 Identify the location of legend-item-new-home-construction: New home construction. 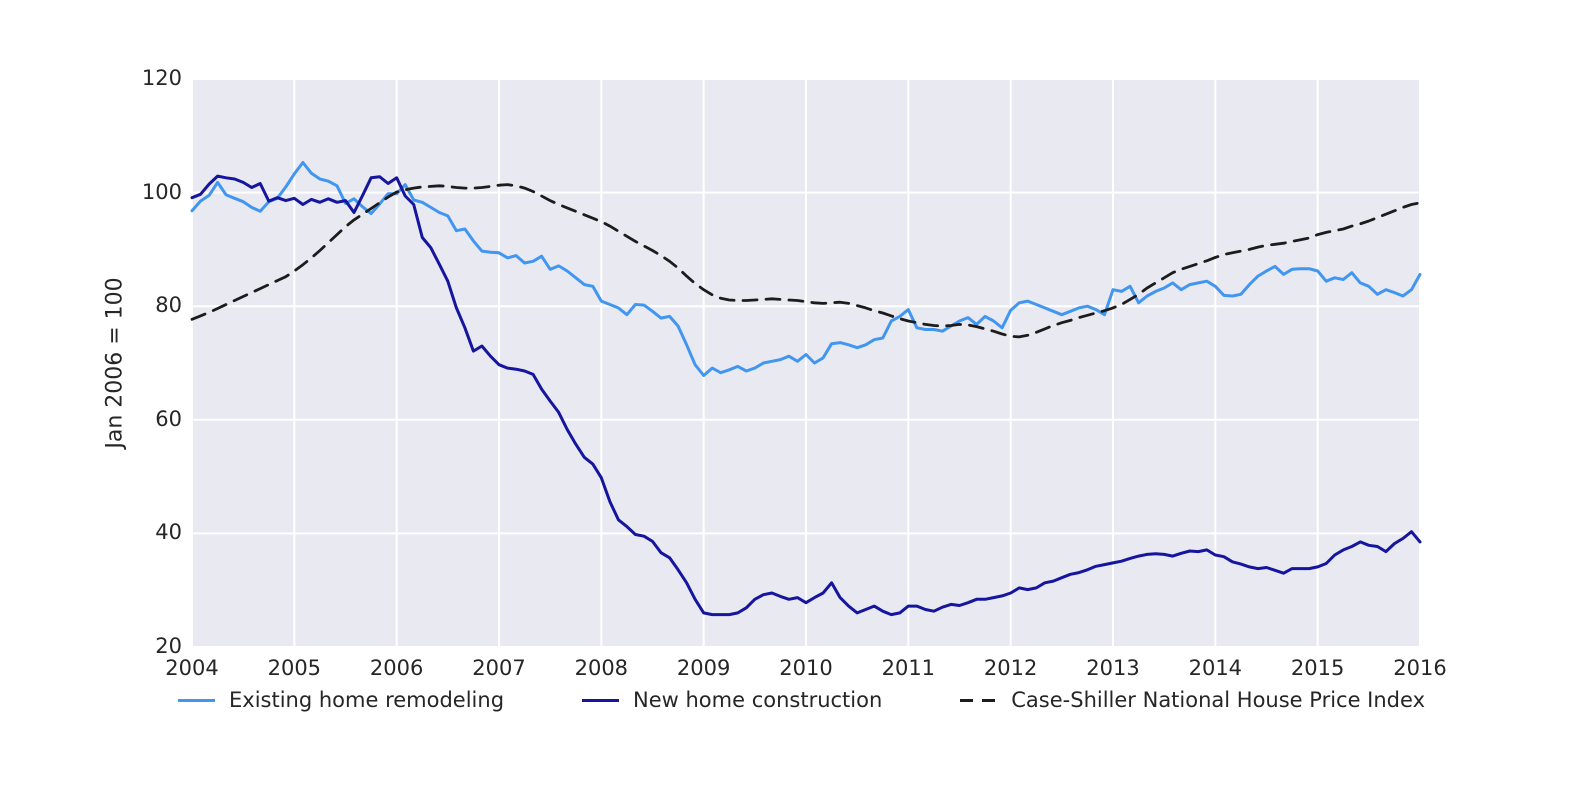
(732, 700).